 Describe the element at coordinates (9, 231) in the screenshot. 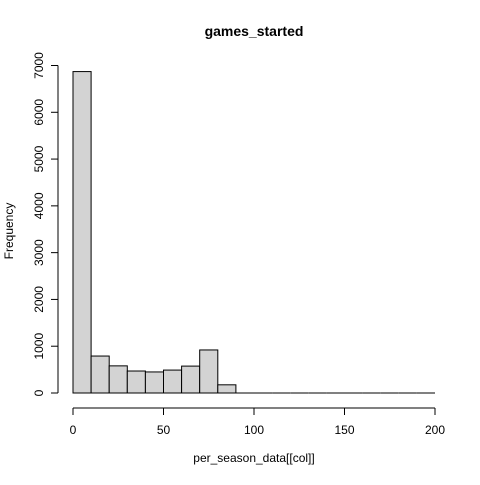

I see `y-axis-label: Frequency` at that location.